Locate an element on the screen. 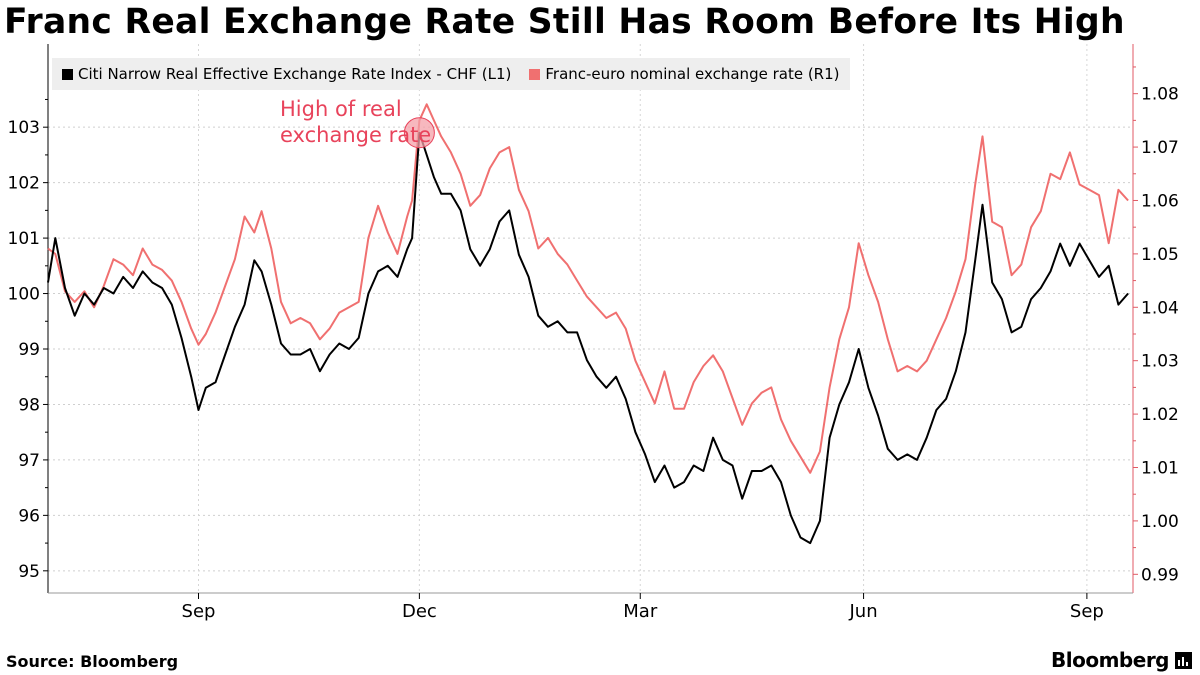 The width and height of the screenshot is (1200, 675). brand-name: Bloomberg is located at coordinates (1110, 660).